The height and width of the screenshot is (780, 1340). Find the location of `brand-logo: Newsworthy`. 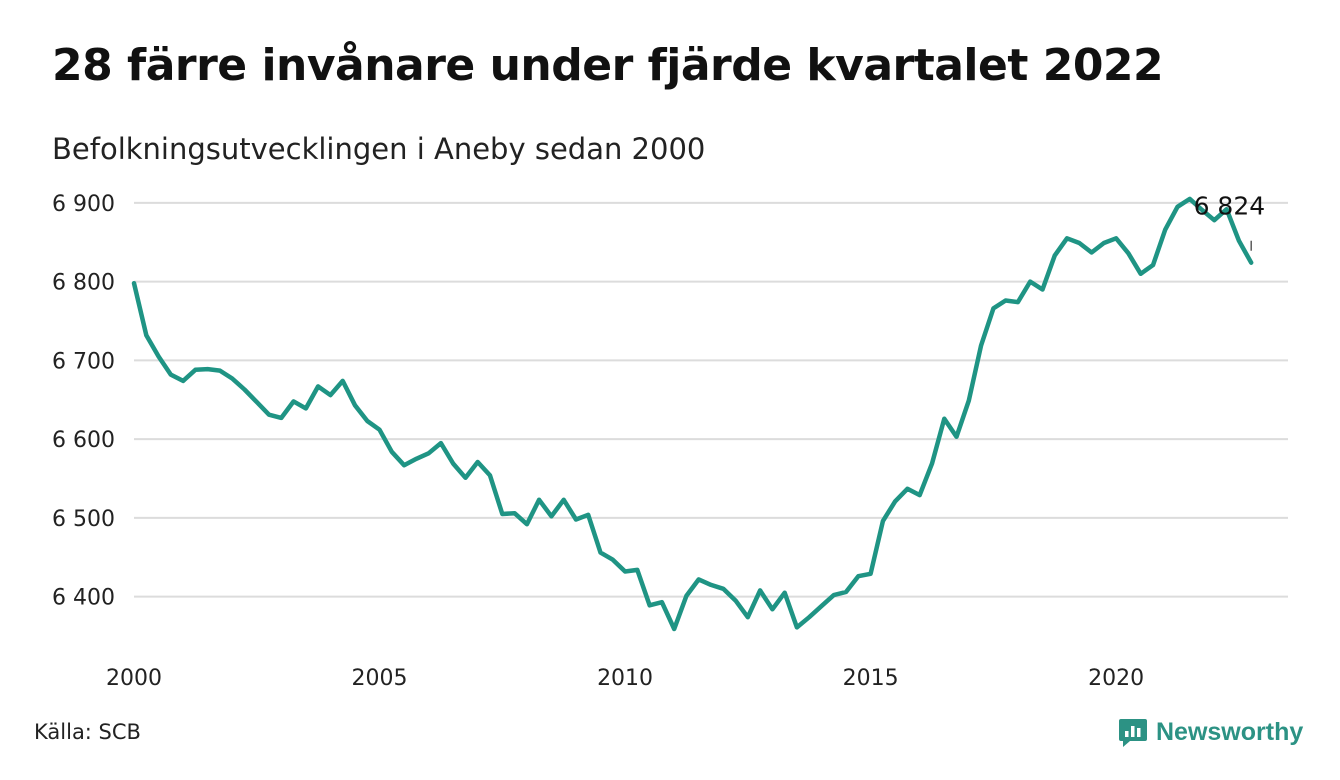

brand-logo: Newsworthy is located at coordinates (1210, 732).